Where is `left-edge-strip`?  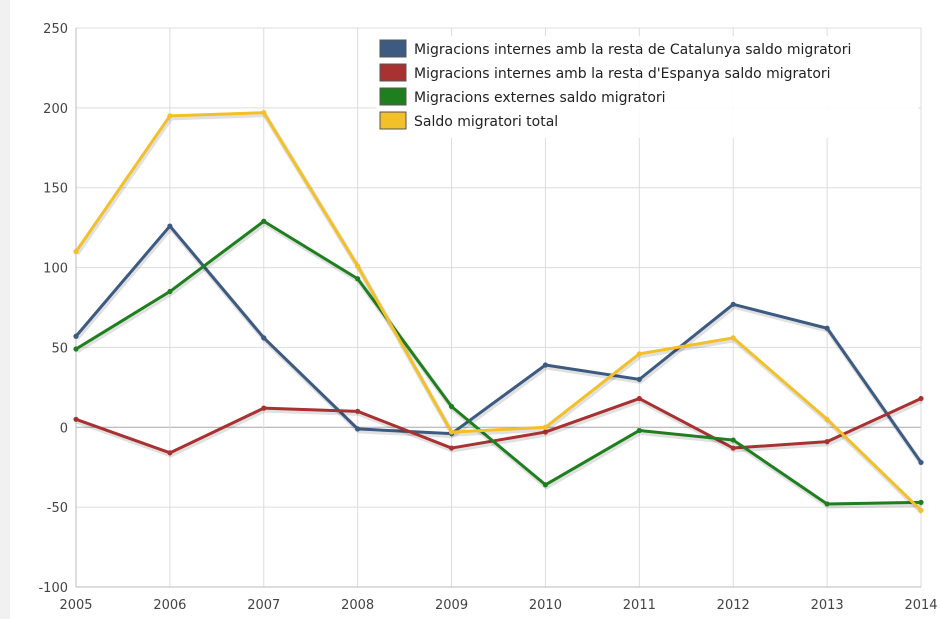
left-edge-strip is located at coordinates (5, 309).